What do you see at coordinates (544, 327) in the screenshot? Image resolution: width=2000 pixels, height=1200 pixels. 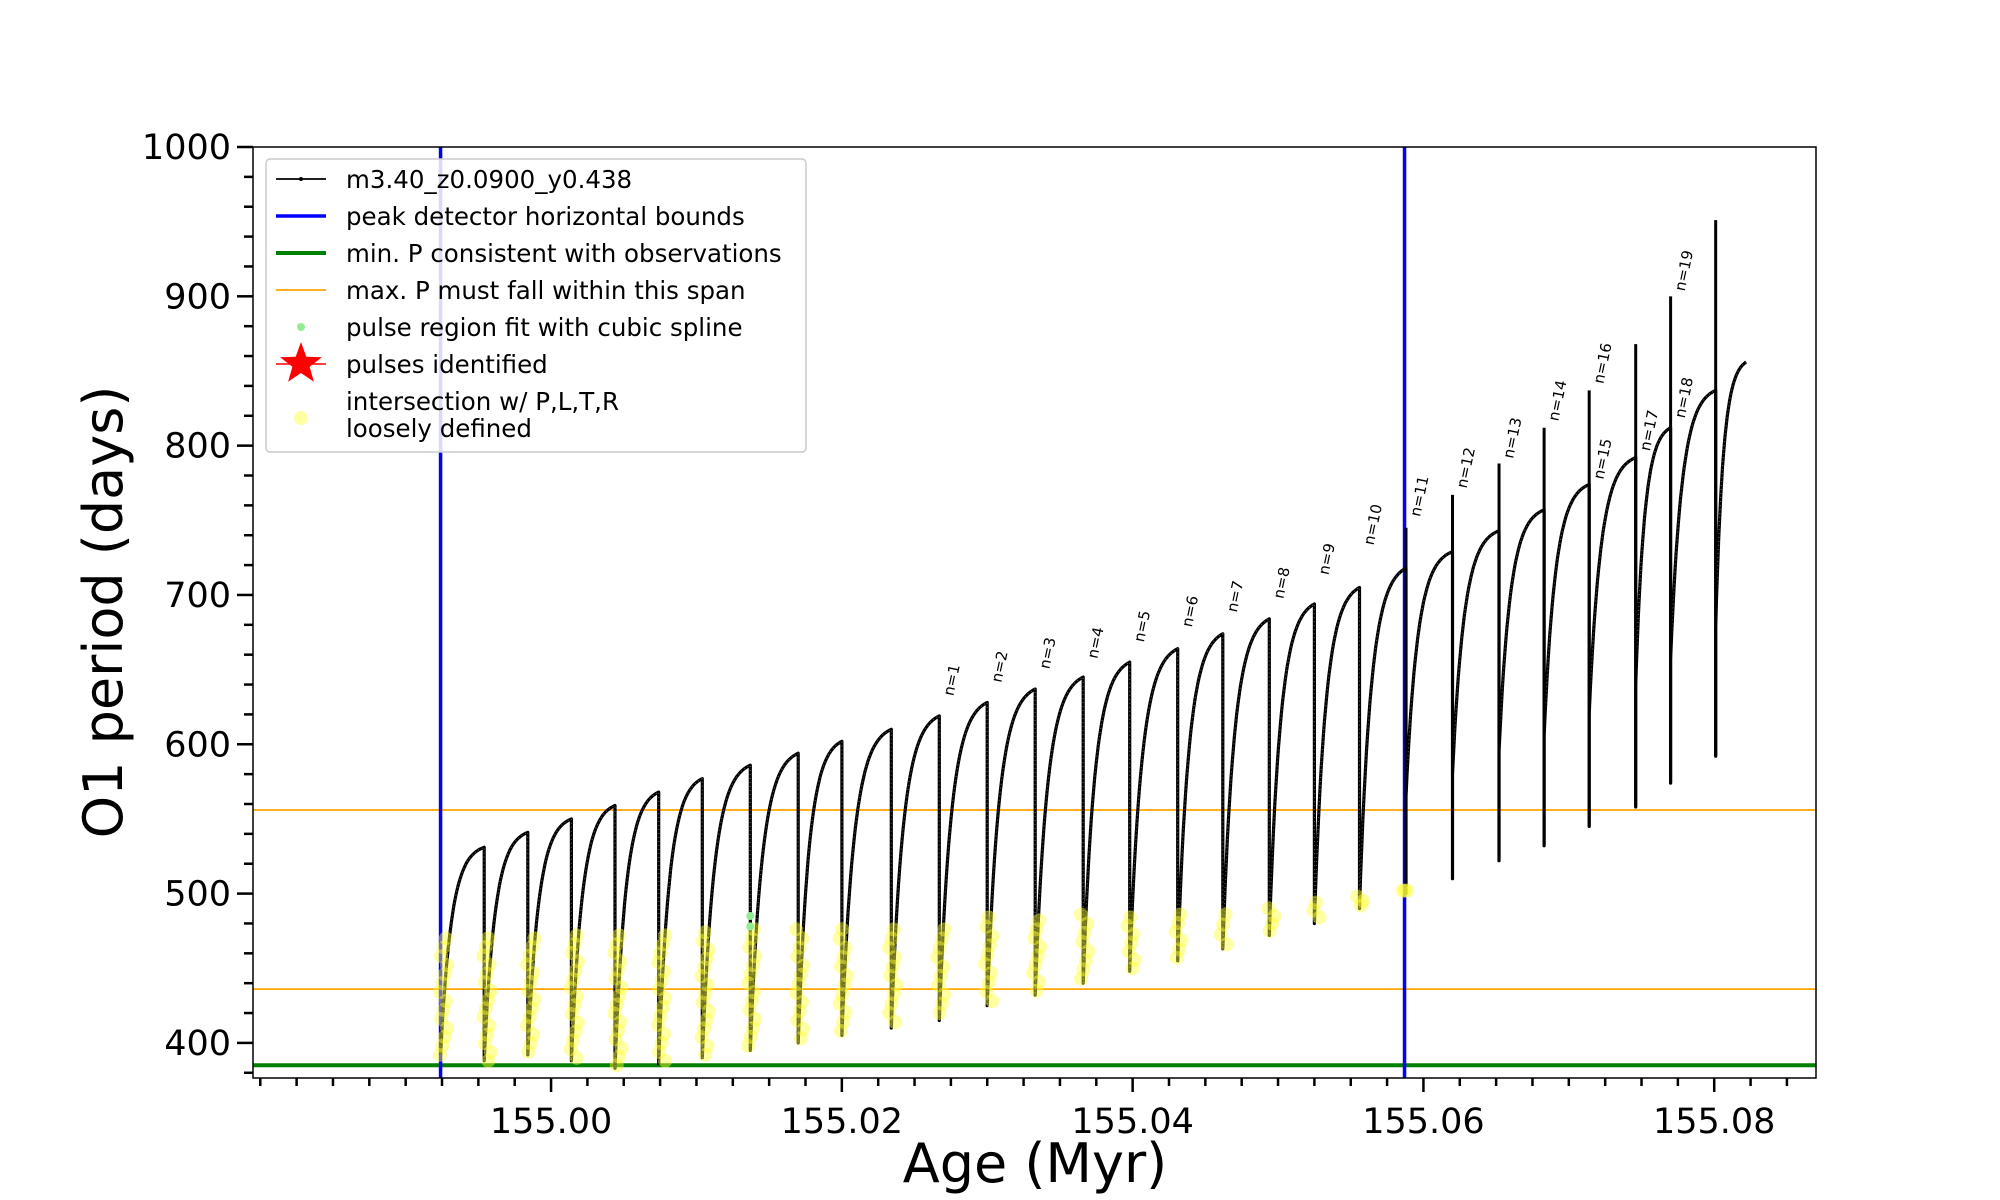 I see `legend-spline-label: pulse region fit with cubic spline` at bounding box center [544, 327].